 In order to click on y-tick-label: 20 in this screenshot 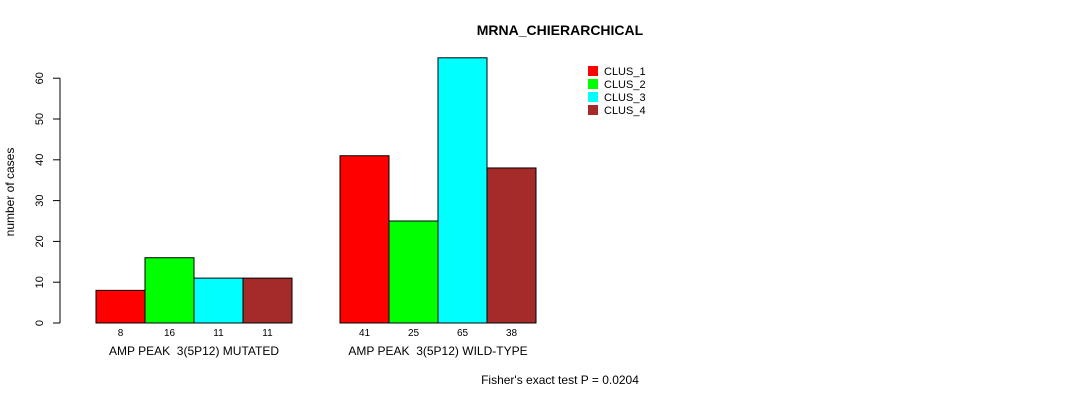, I will do `click(40, 241)`.